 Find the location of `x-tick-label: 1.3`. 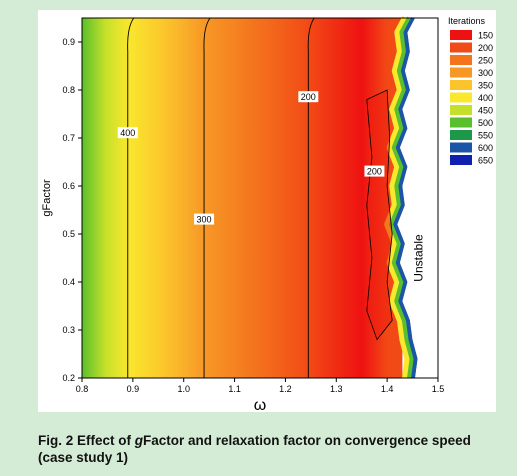

x-tick-label: 1.3 is located at coordinates (336, 389).